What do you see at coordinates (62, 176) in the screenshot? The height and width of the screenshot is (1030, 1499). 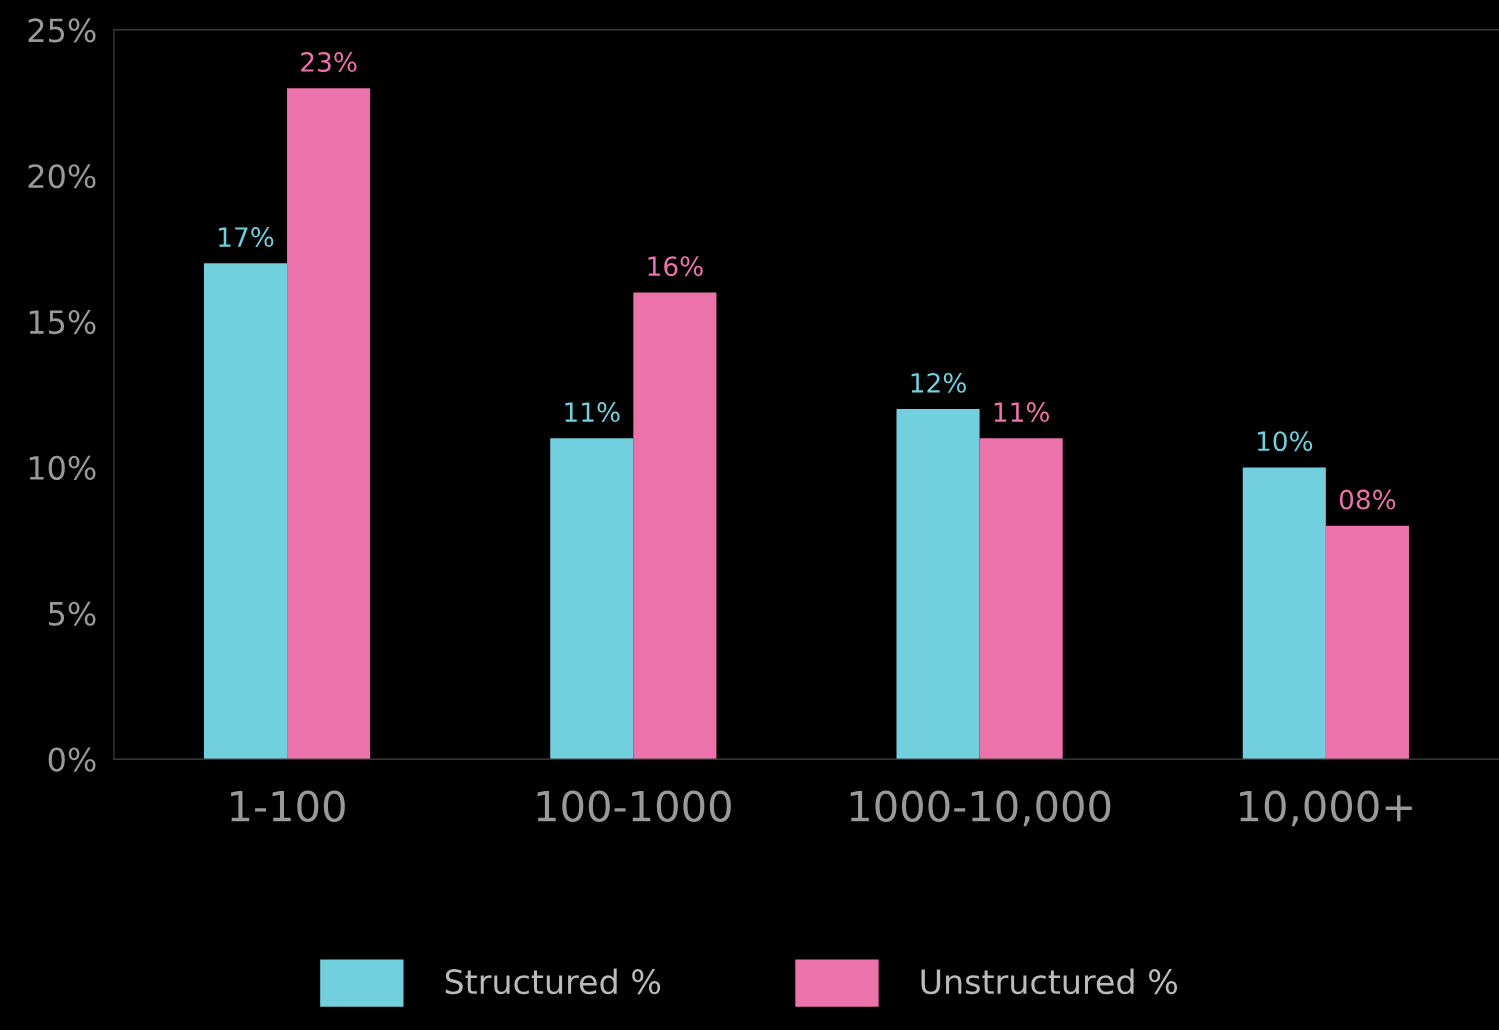 I see `y-tick-label: 20%` at bounding box center [62, 176].